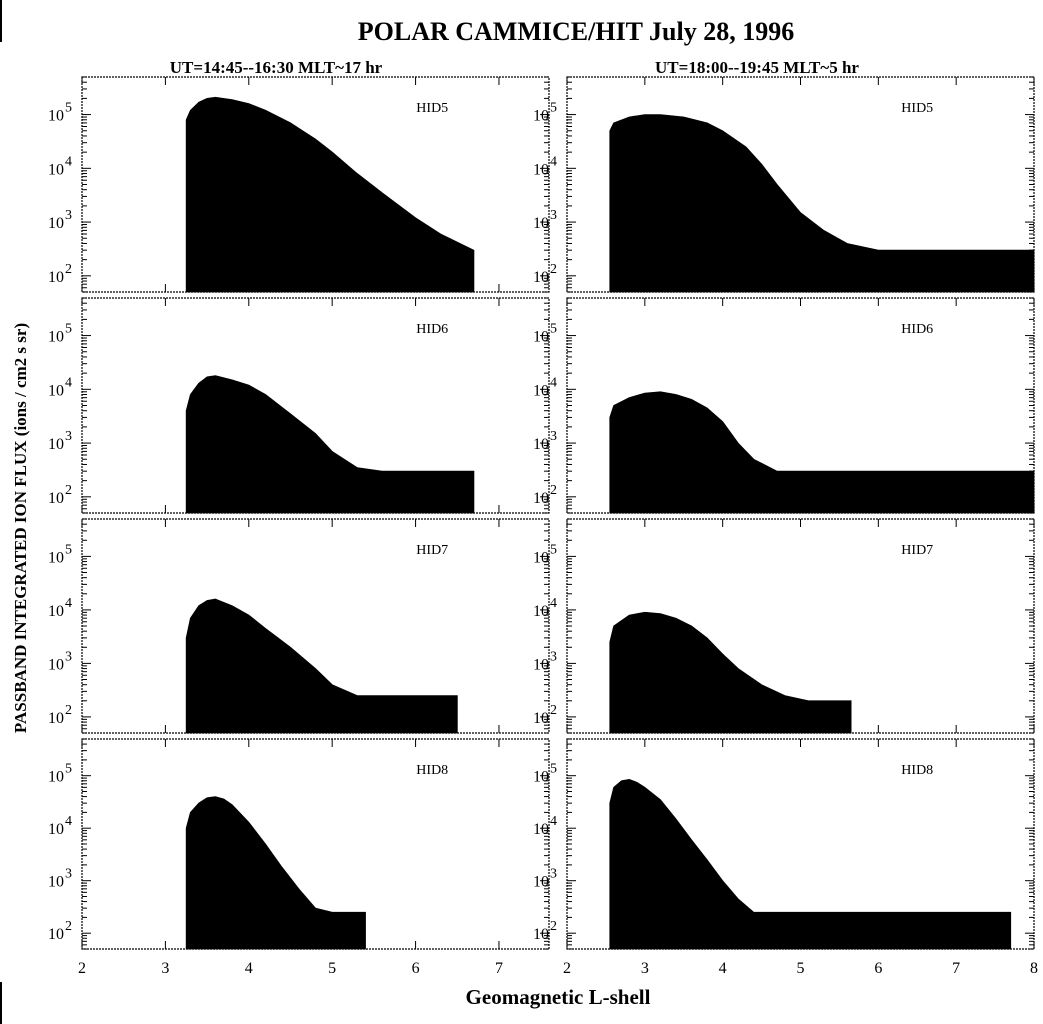  Describe the element at coordinates (730, 672) in the screenshot. I see `panel-hid7-right-flux-area` at that location.